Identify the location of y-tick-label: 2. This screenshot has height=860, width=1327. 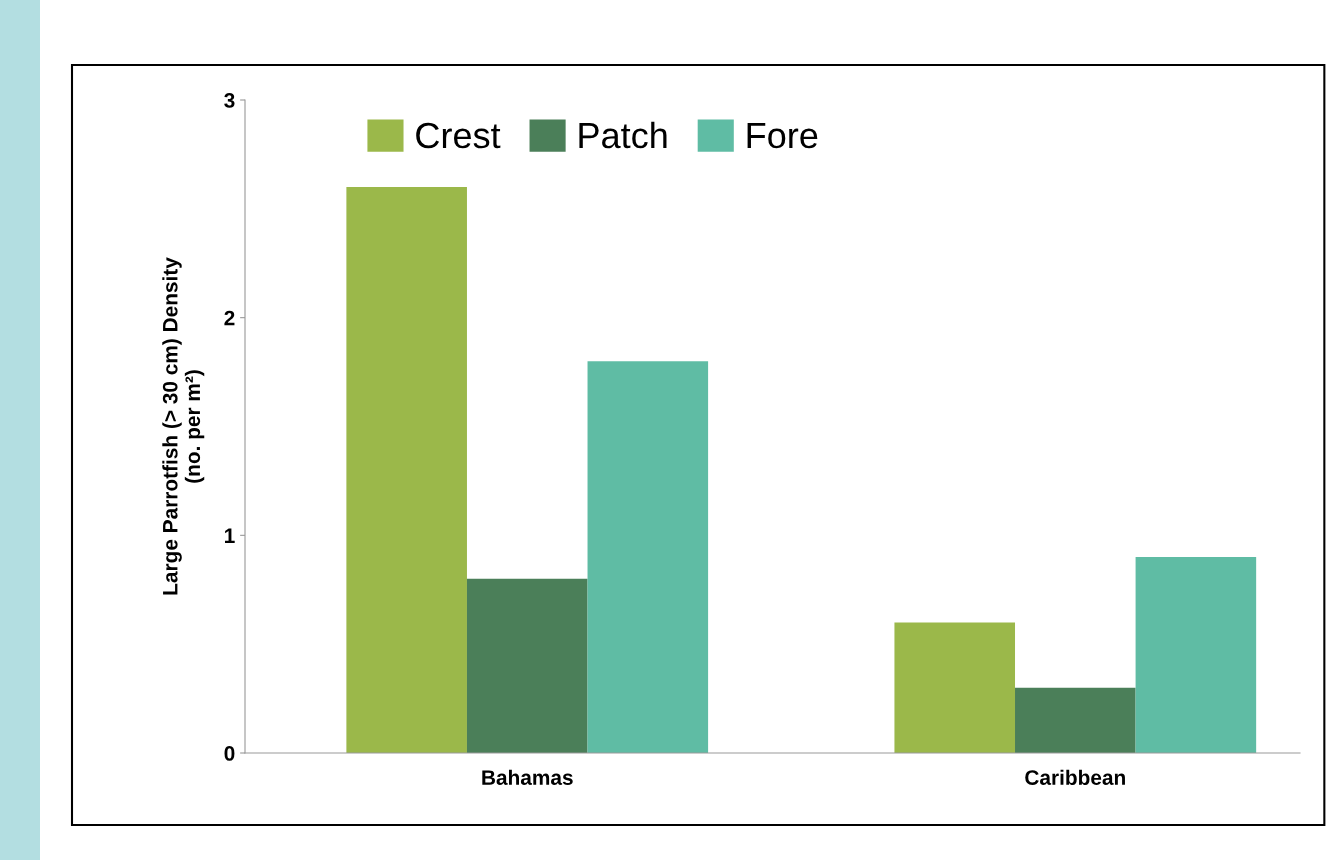
(229, 318).